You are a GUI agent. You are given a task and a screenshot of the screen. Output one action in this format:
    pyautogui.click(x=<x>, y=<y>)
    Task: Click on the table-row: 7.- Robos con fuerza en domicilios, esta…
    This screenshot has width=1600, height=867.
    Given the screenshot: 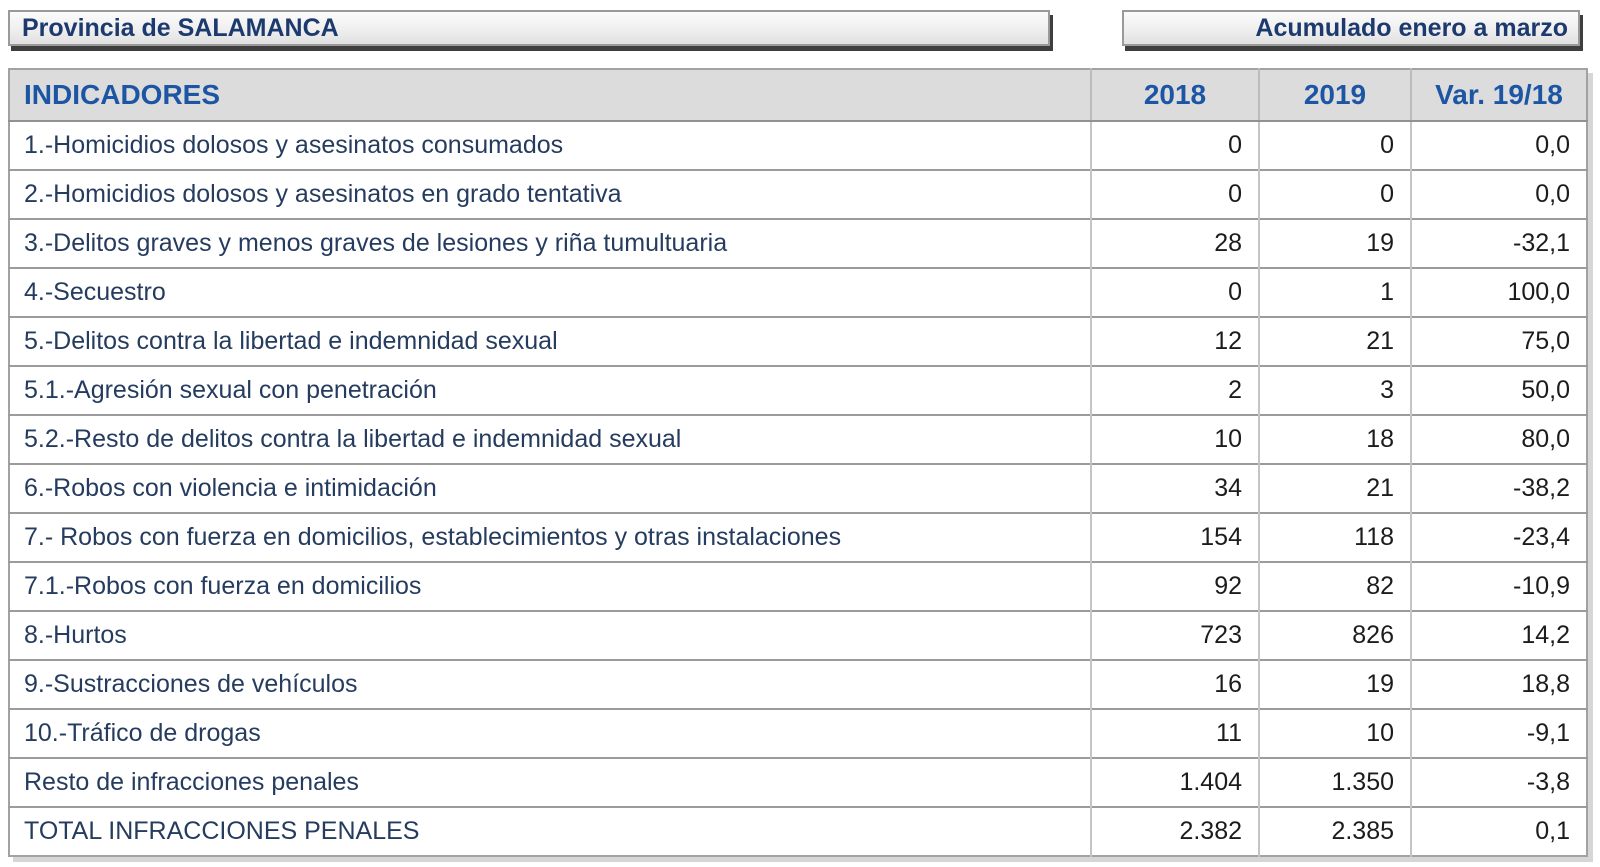 What is the action you would take?
    pyautogui.click(x=798, y=537)
    